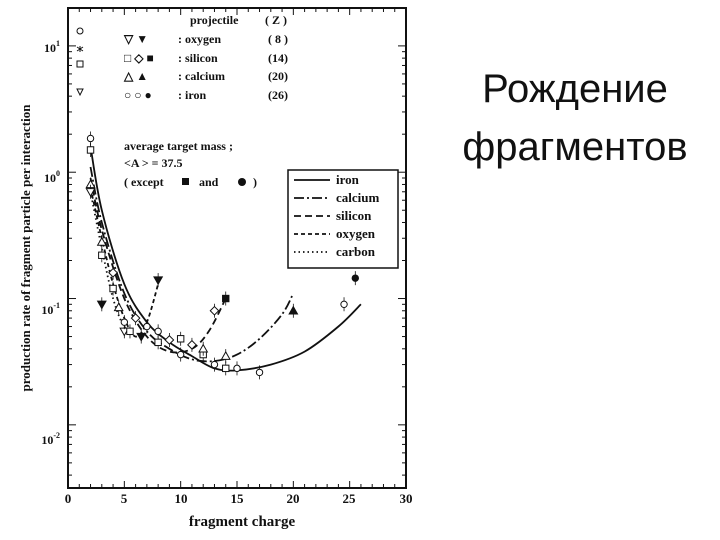  What do you see at coordinates (178, 146) in the screenshot?
I see `annotation-line1: average target mass ;` at bounding box center [178, 146].